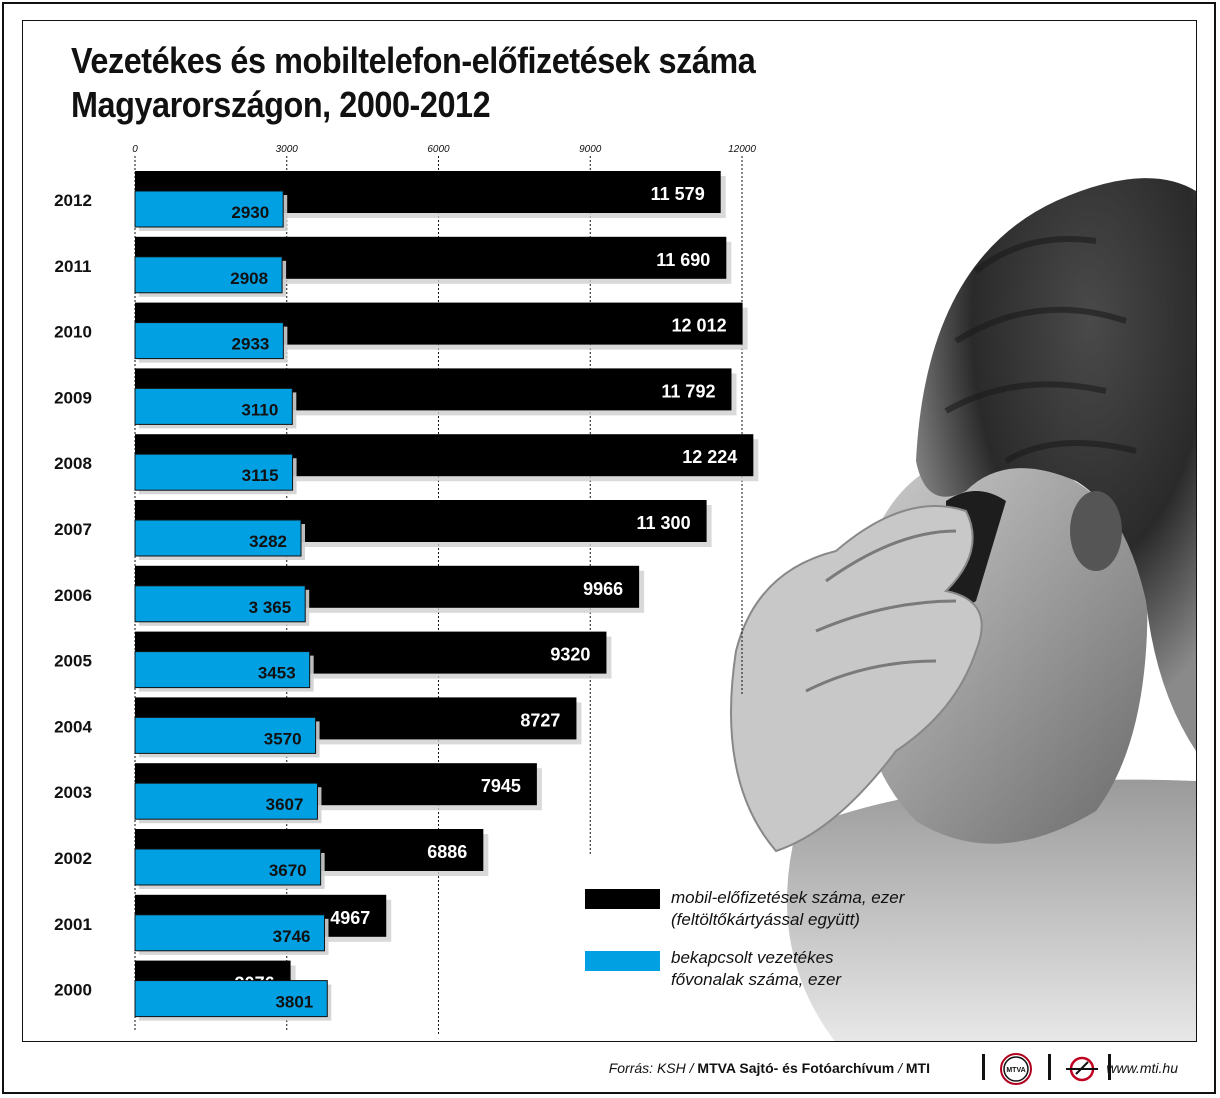 The width and height of the screenshot is (1220, 1098). What do you see at coordinates (540, 720) in the screenshot?
I see `mobile-value-label: 8727` at bounding box center [540, 720].